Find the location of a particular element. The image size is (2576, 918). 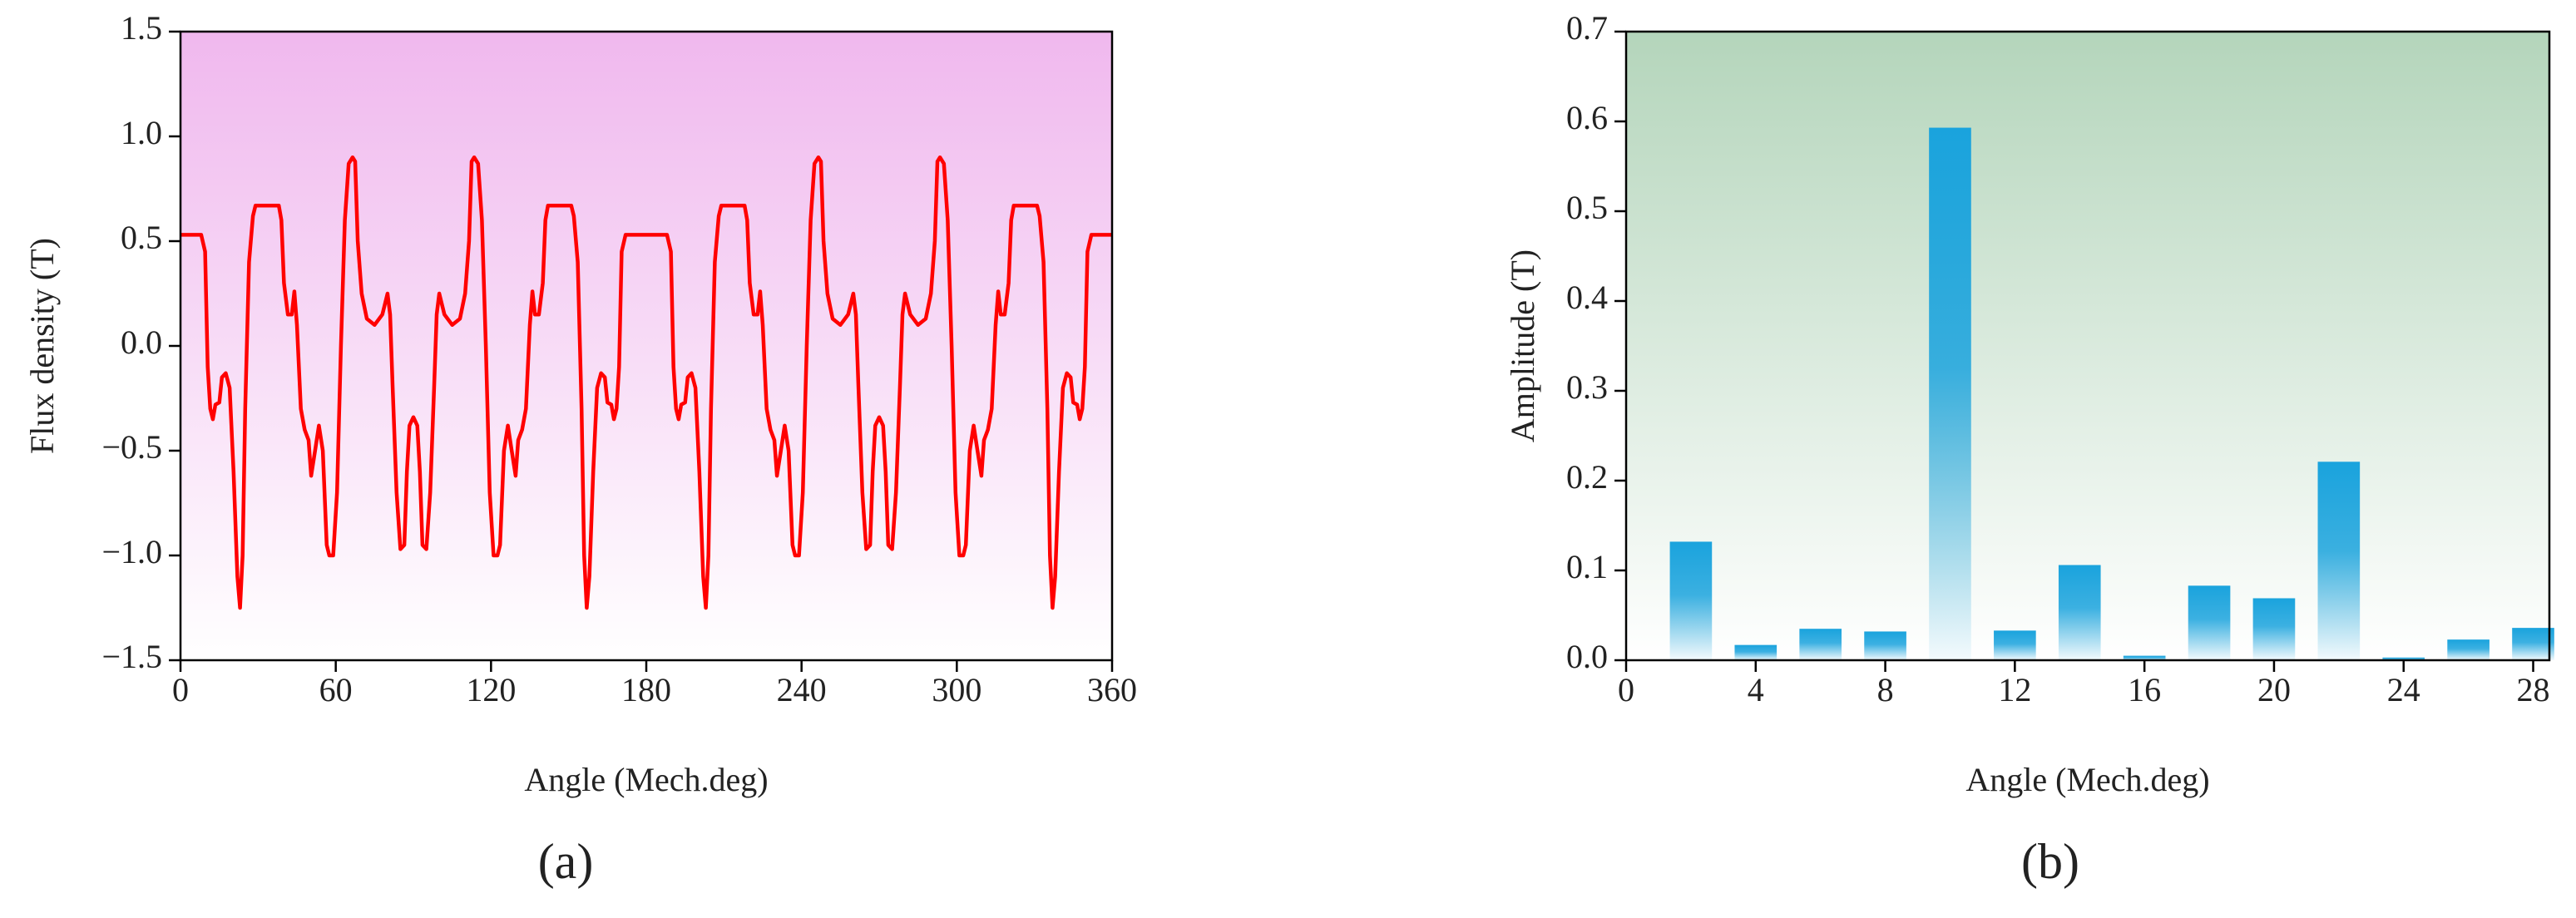

panel-label: (b) is located at coordinates (2050, 861).